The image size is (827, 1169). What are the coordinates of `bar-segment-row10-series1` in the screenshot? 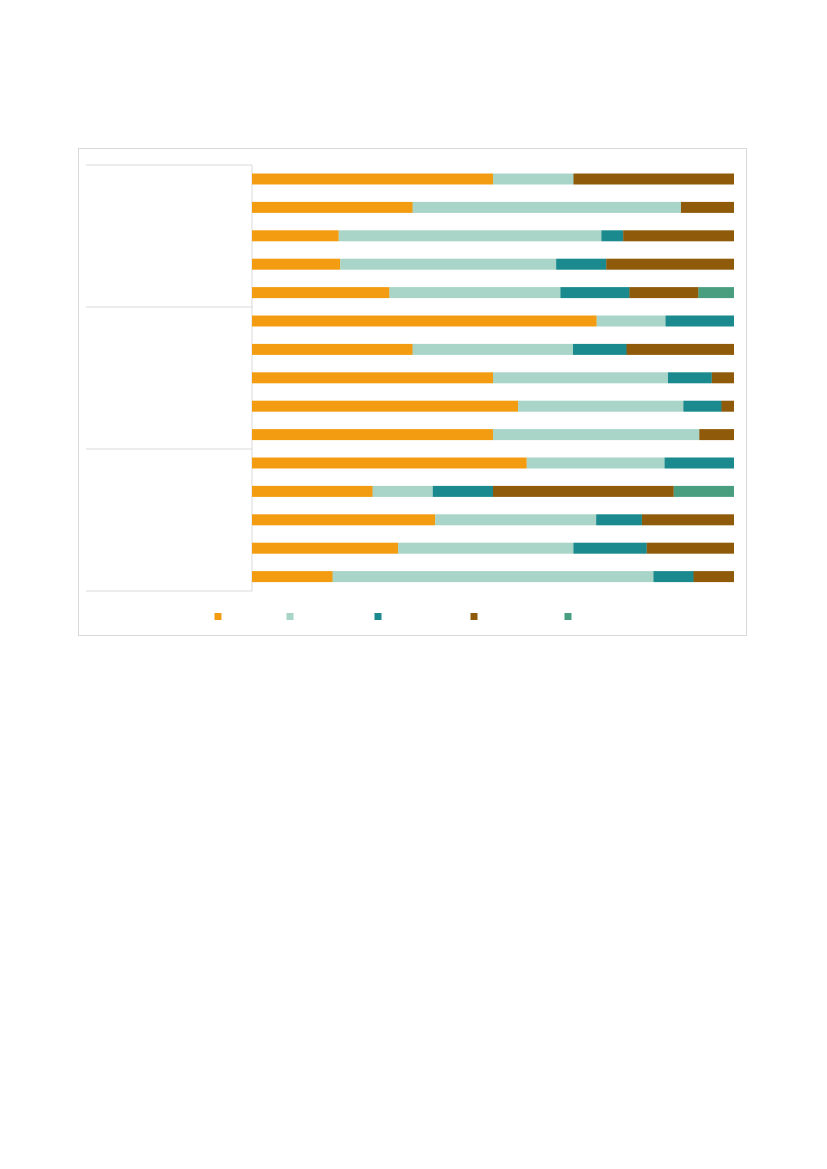 It's located at (372, 435).